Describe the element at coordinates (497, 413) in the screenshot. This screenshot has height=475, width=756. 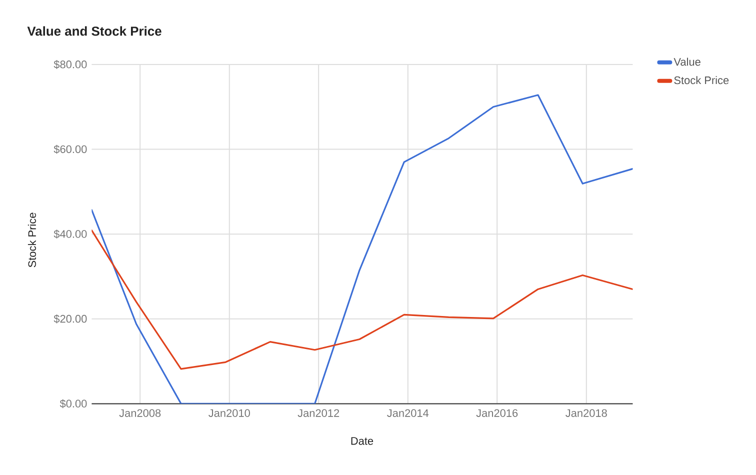
I see `x-tick-label: Jan2016` at that location.